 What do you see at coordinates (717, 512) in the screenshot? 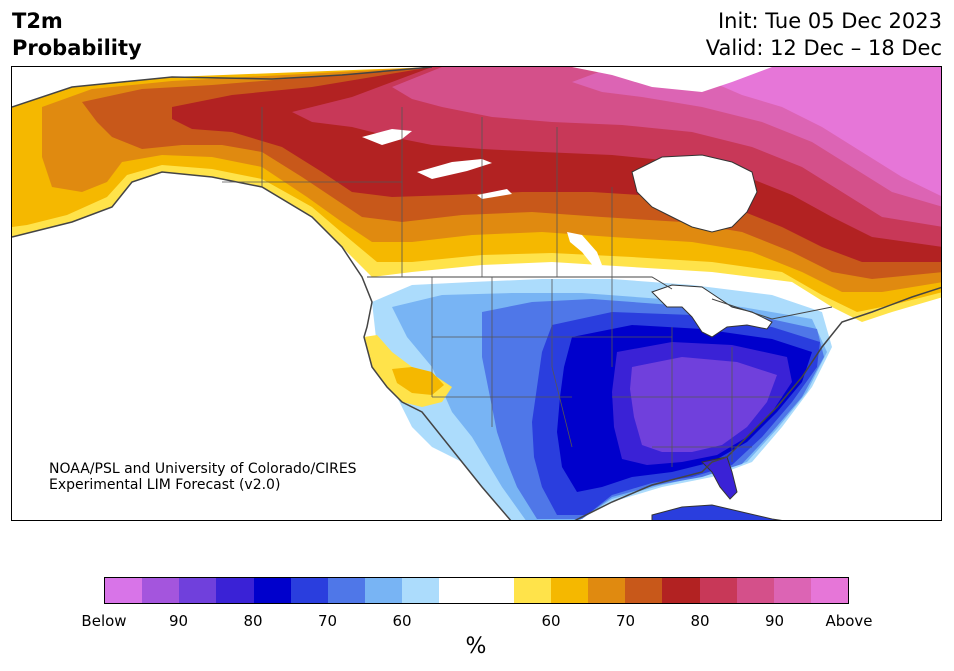
I see `cuba` at bounding box center [717, 512].